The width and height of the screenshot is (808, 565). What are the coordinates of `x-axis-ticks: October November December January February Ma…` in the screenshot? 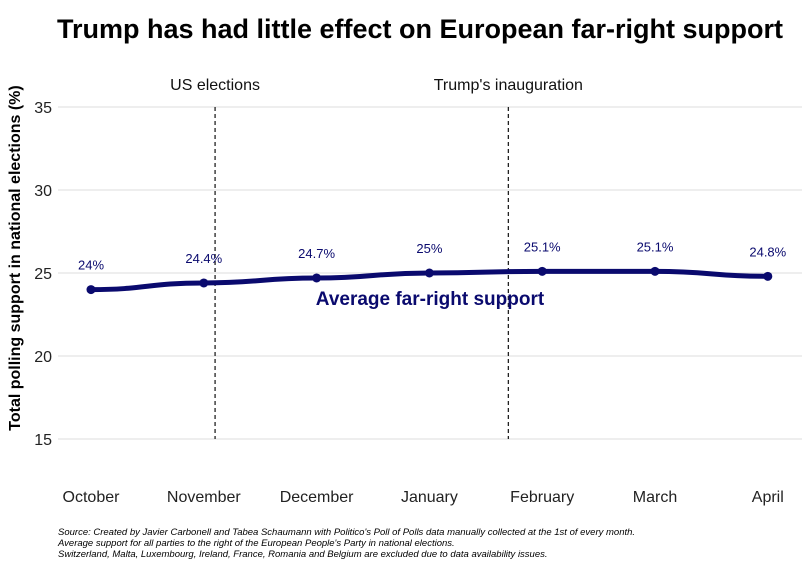 It's located at (423, 497).